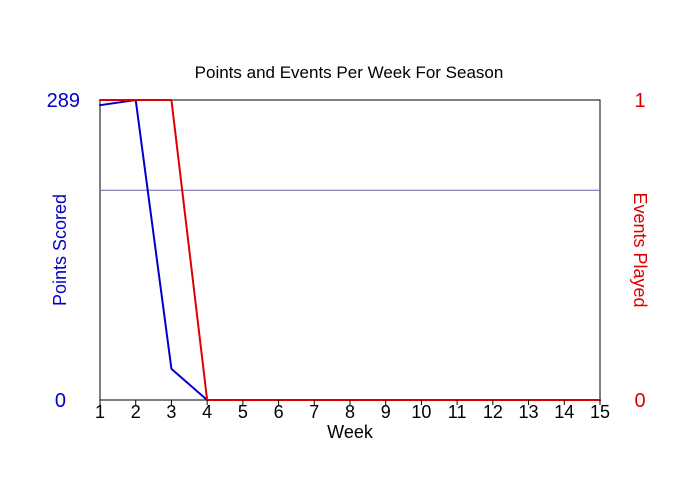 This screenshot has width=700, height=500. I want to click on x-axis-tick-label: 7, so click(314, 412).